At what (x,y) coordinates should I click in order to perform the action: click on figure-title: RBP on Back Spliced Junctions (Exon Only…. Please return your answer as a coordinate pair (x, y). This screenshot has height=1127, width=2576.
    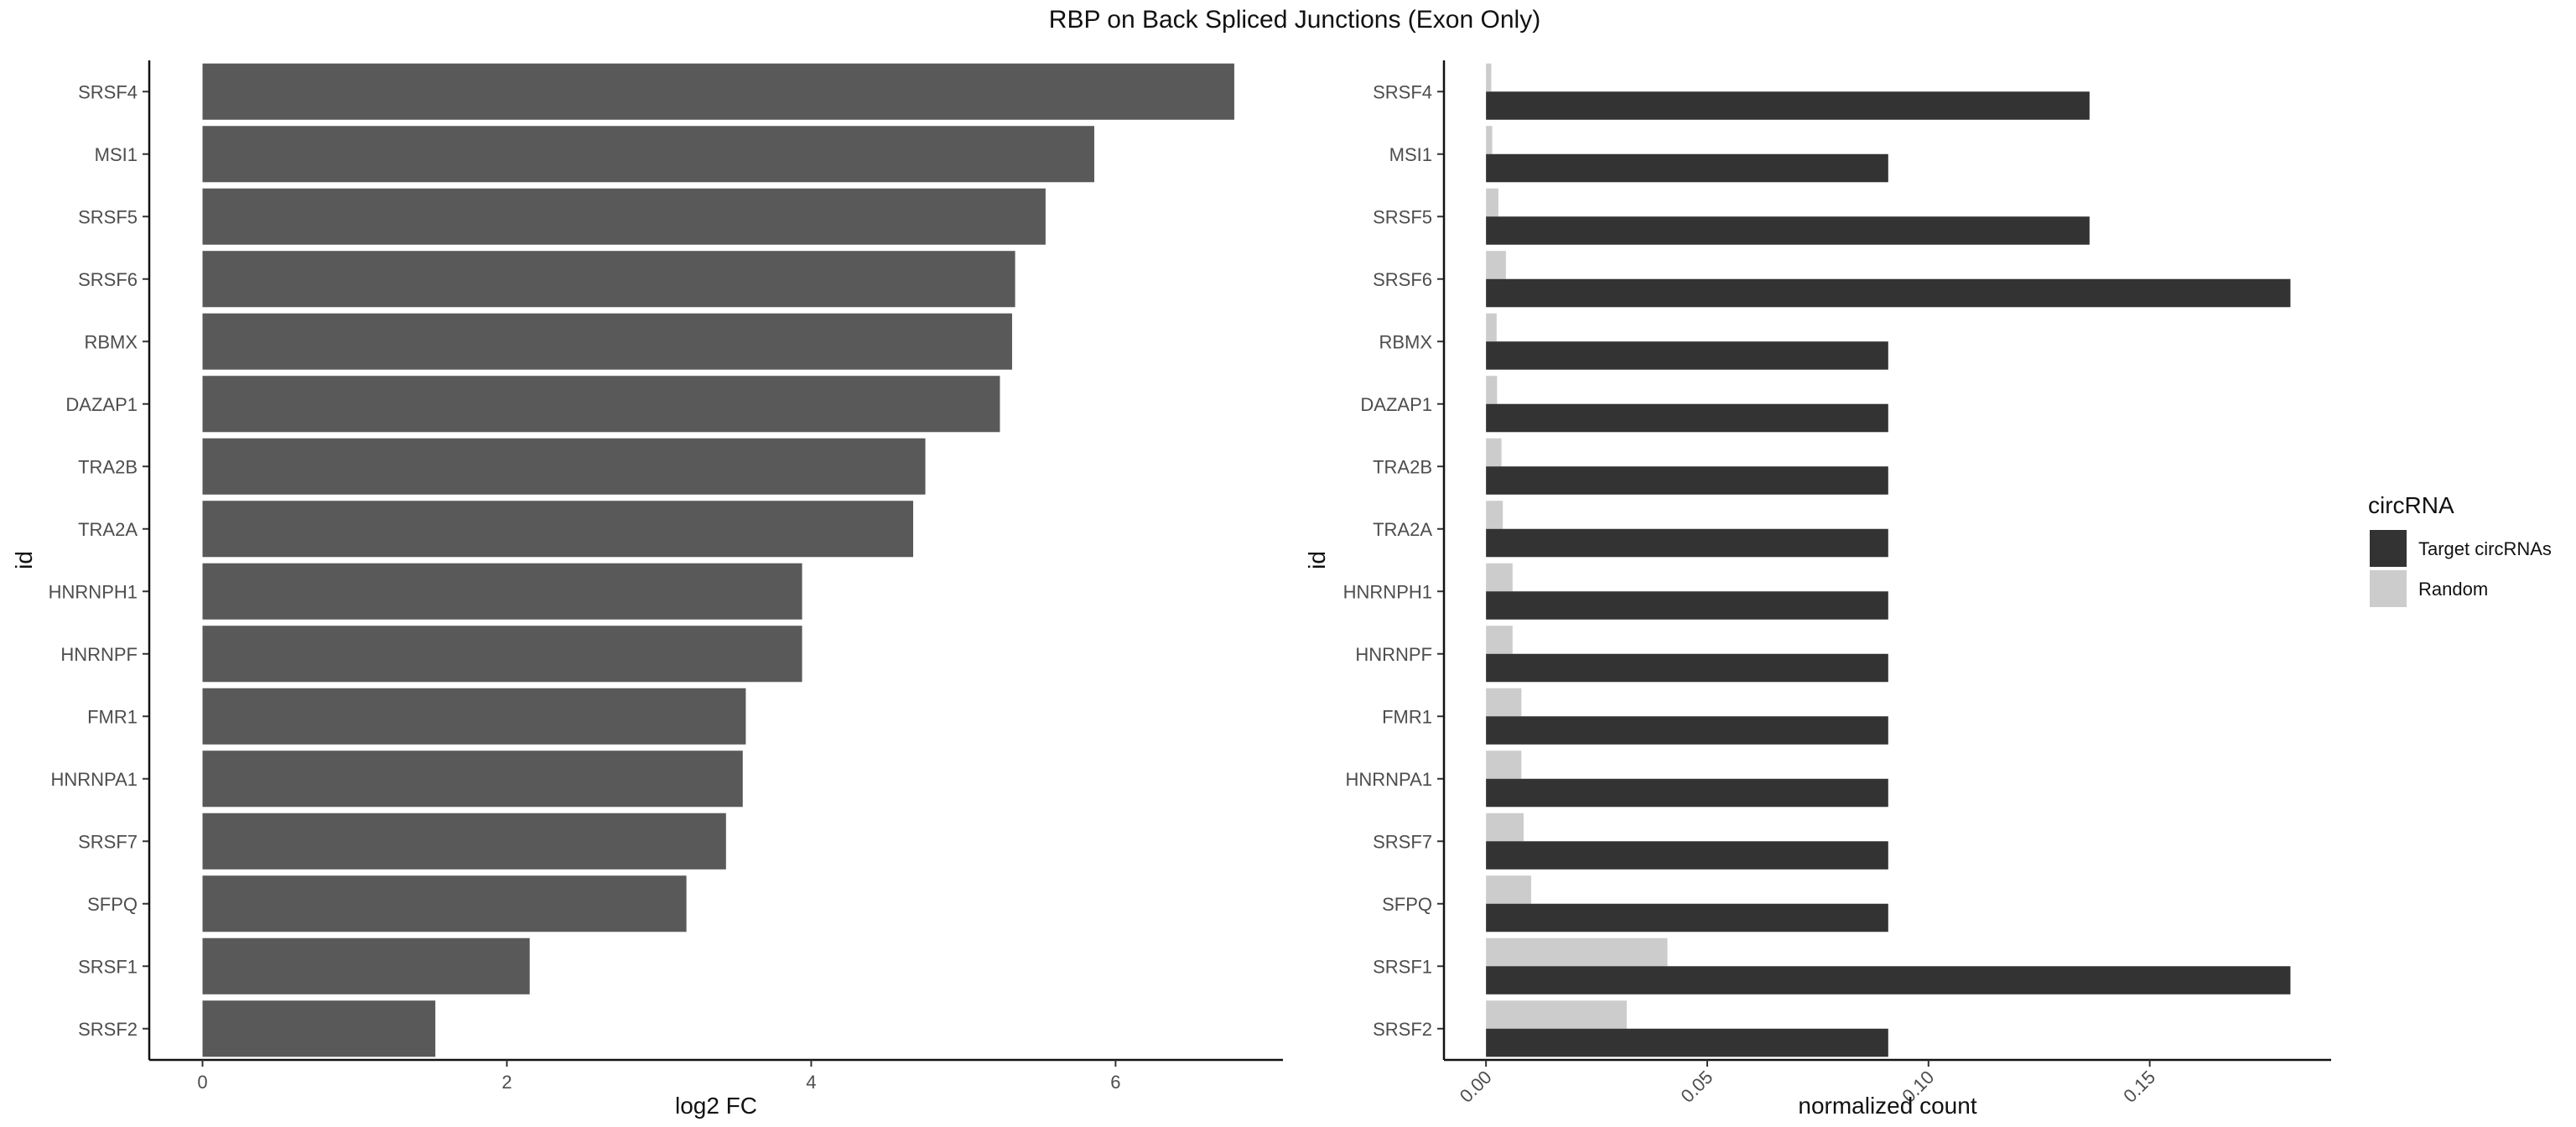
    Looking at the image, I should click on (1294, 20).